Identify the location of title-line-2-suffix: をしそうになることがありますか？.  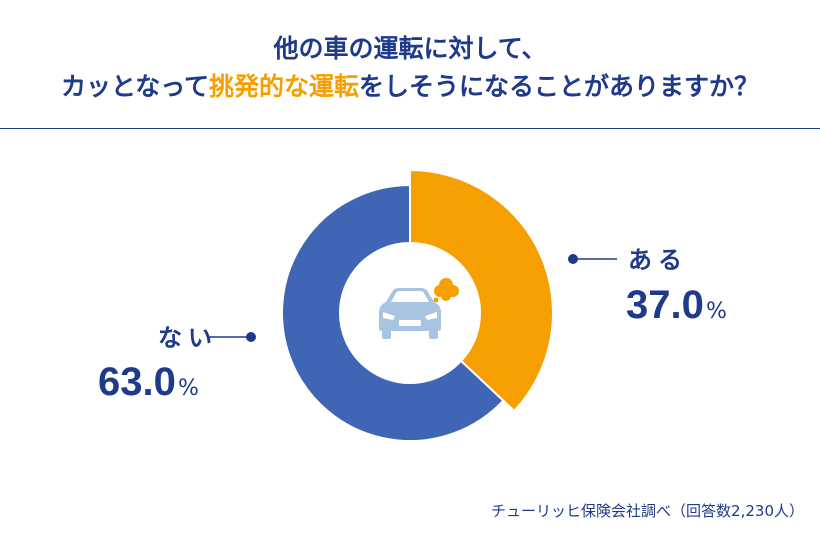
(559, 86).